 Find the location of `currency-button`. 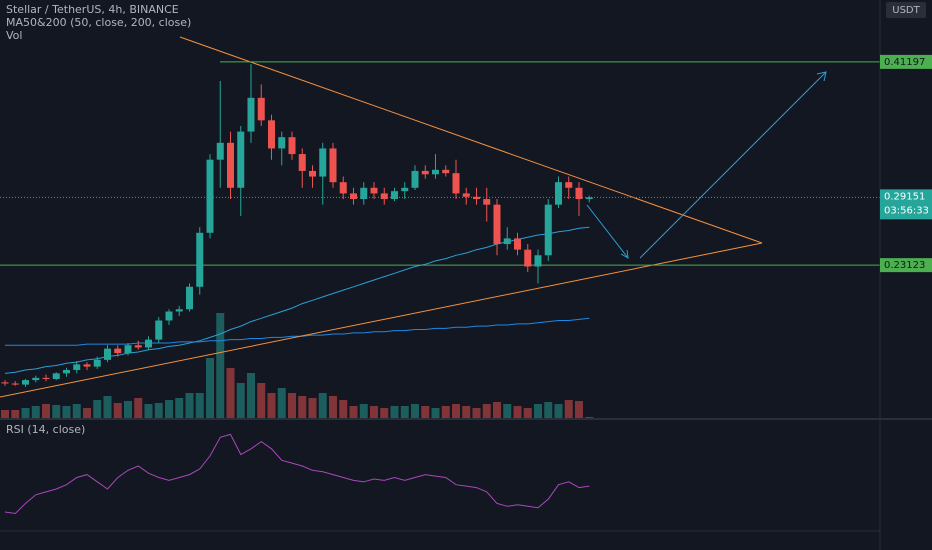

currency-button is located at coordinates (906, 10).